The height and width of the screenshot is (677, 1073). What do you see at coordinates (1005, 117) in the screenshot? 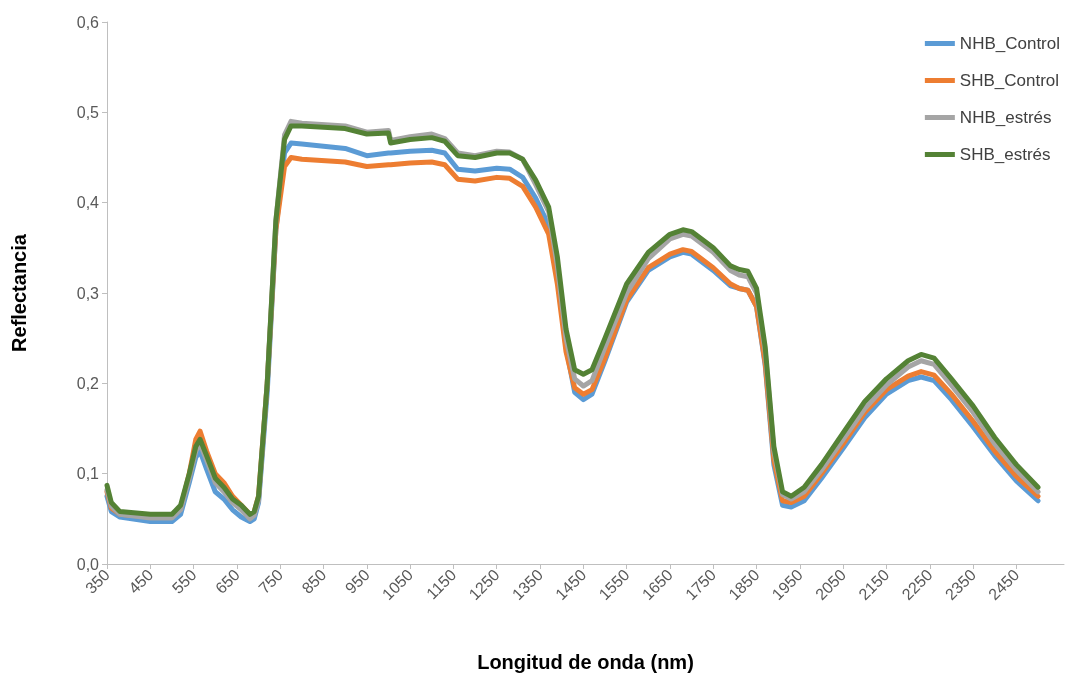
I see `legend-label: NHB_estrés` at bounding box center [1005, 117].